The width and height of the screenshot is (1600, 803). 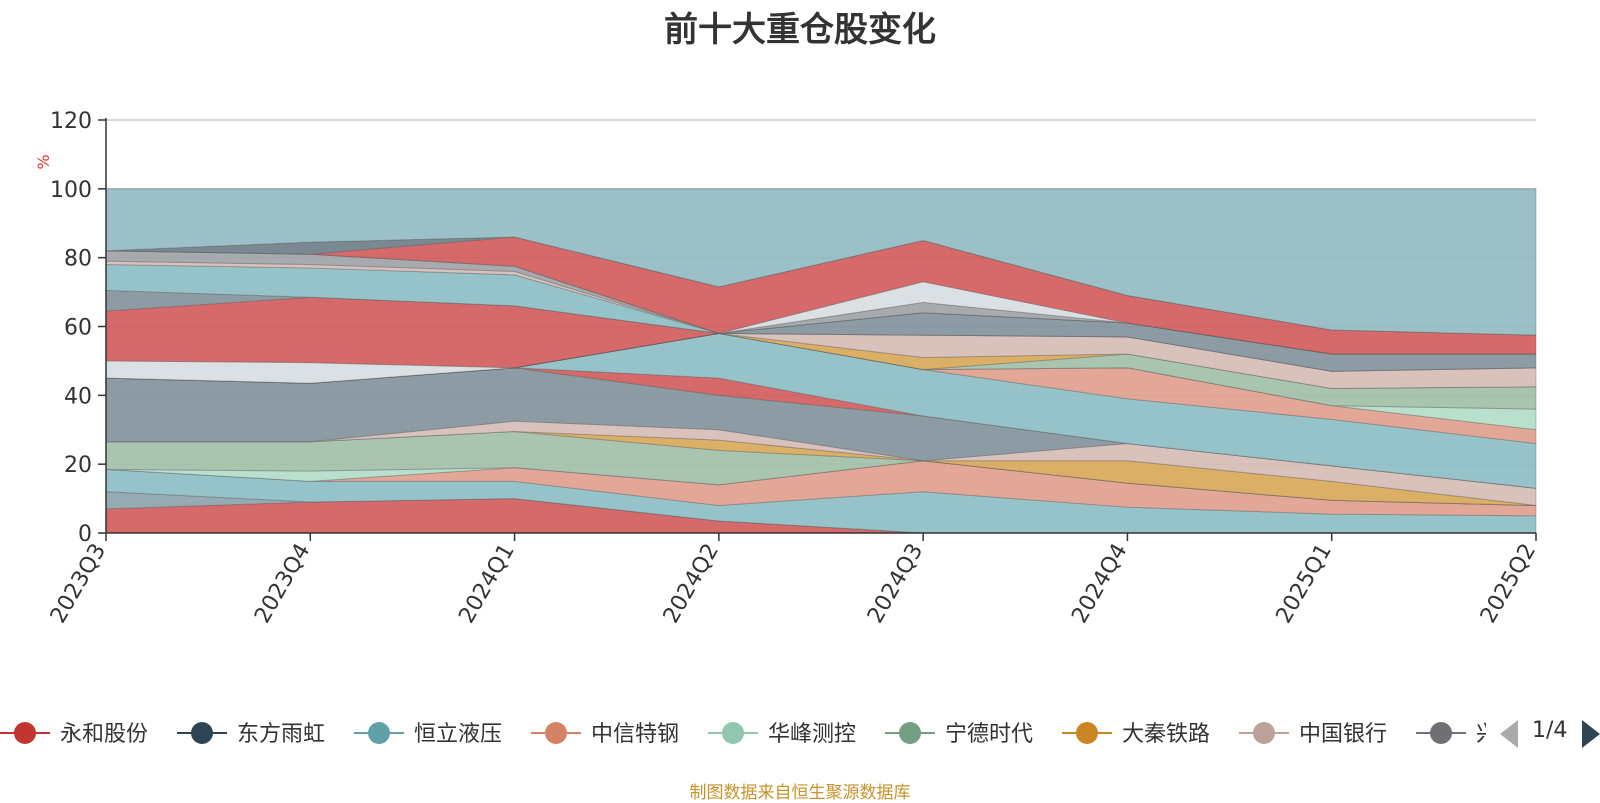 I want to click on chart-title: 前十大重仓股变化, so click(x=800, y=30).